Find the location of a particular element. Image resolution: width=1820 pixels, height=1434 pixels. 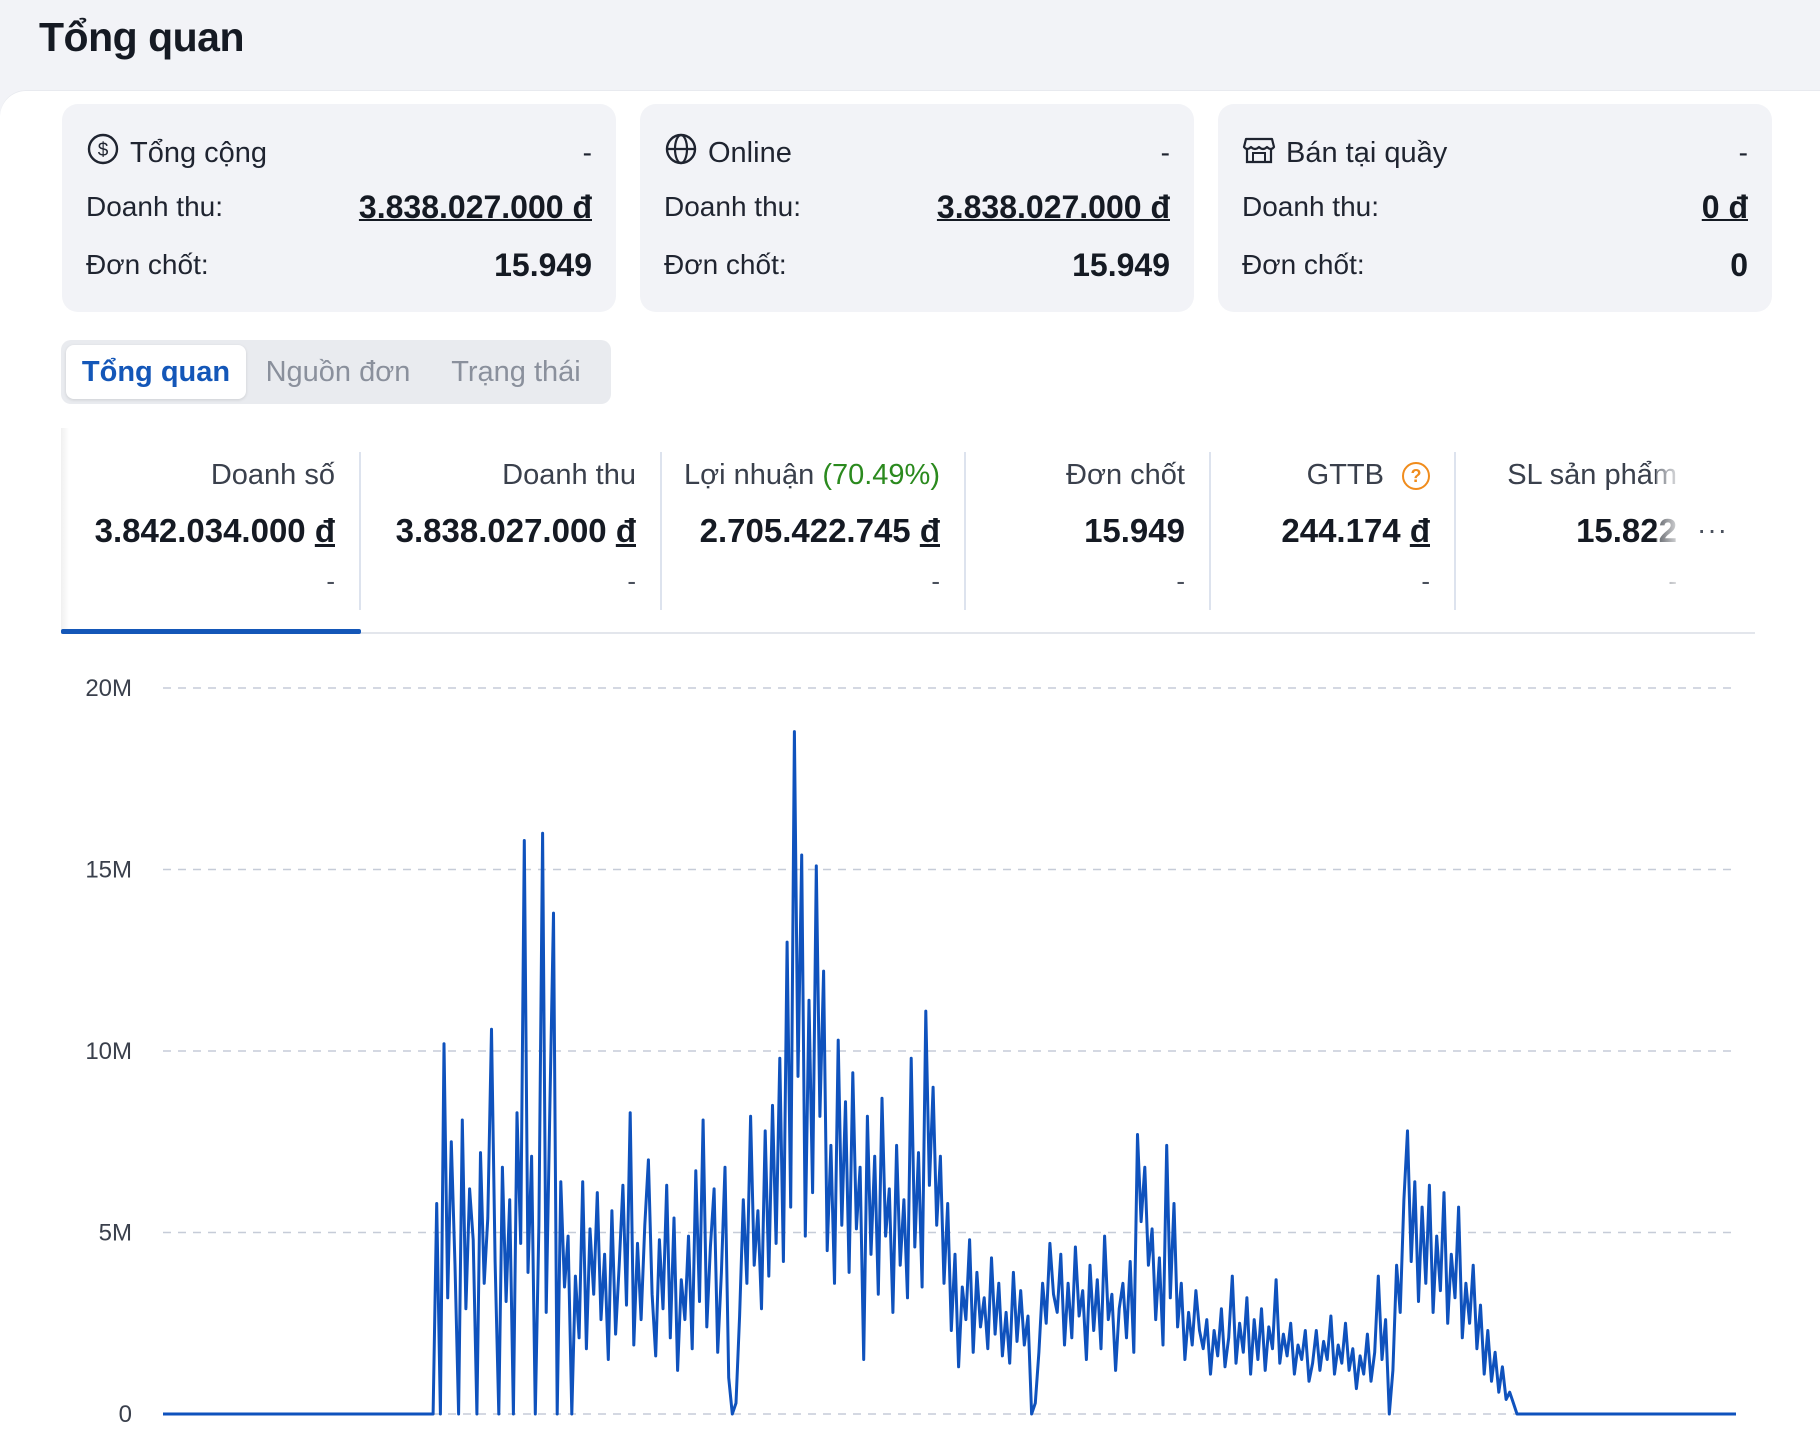

metric-value: 2.705.422.745 đ is located at coordinates (819, 530).